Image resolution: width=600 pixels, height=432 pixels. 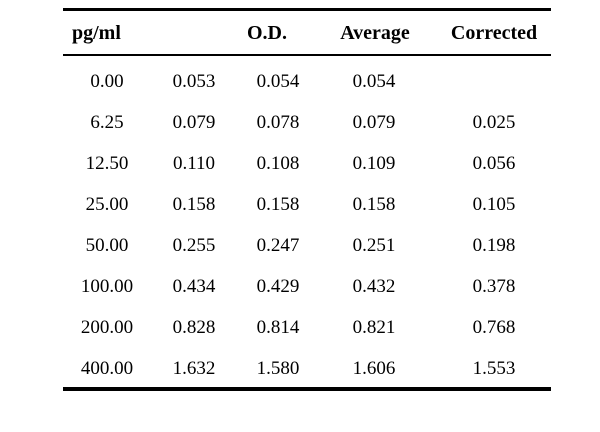 I want to click on cell-od-2: 0.078, so click(x=278, y=122).